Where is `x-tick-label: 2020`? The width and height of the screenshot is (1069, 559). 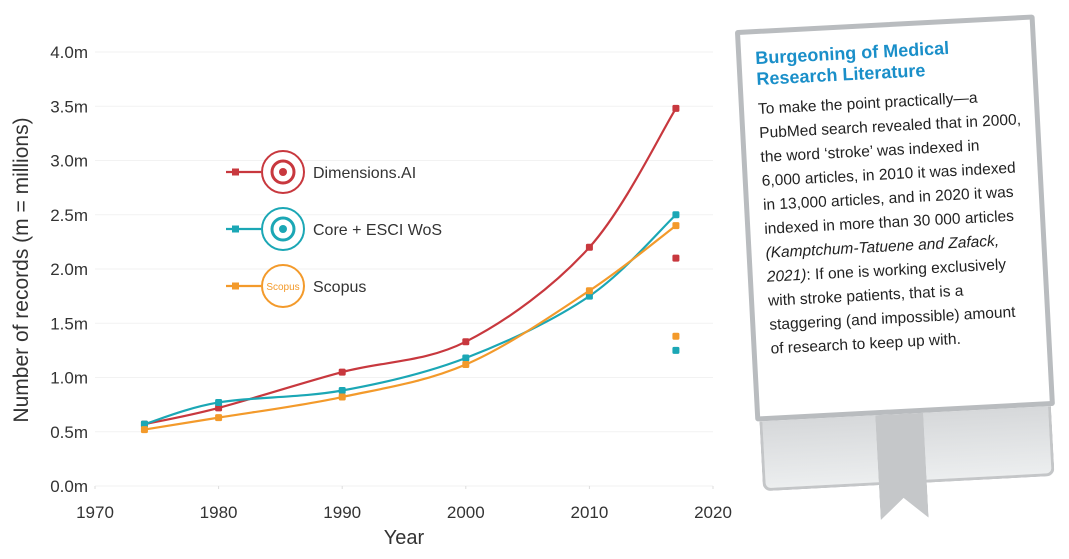 x-tick-label: 2020 is located at coordinates (713, 512).